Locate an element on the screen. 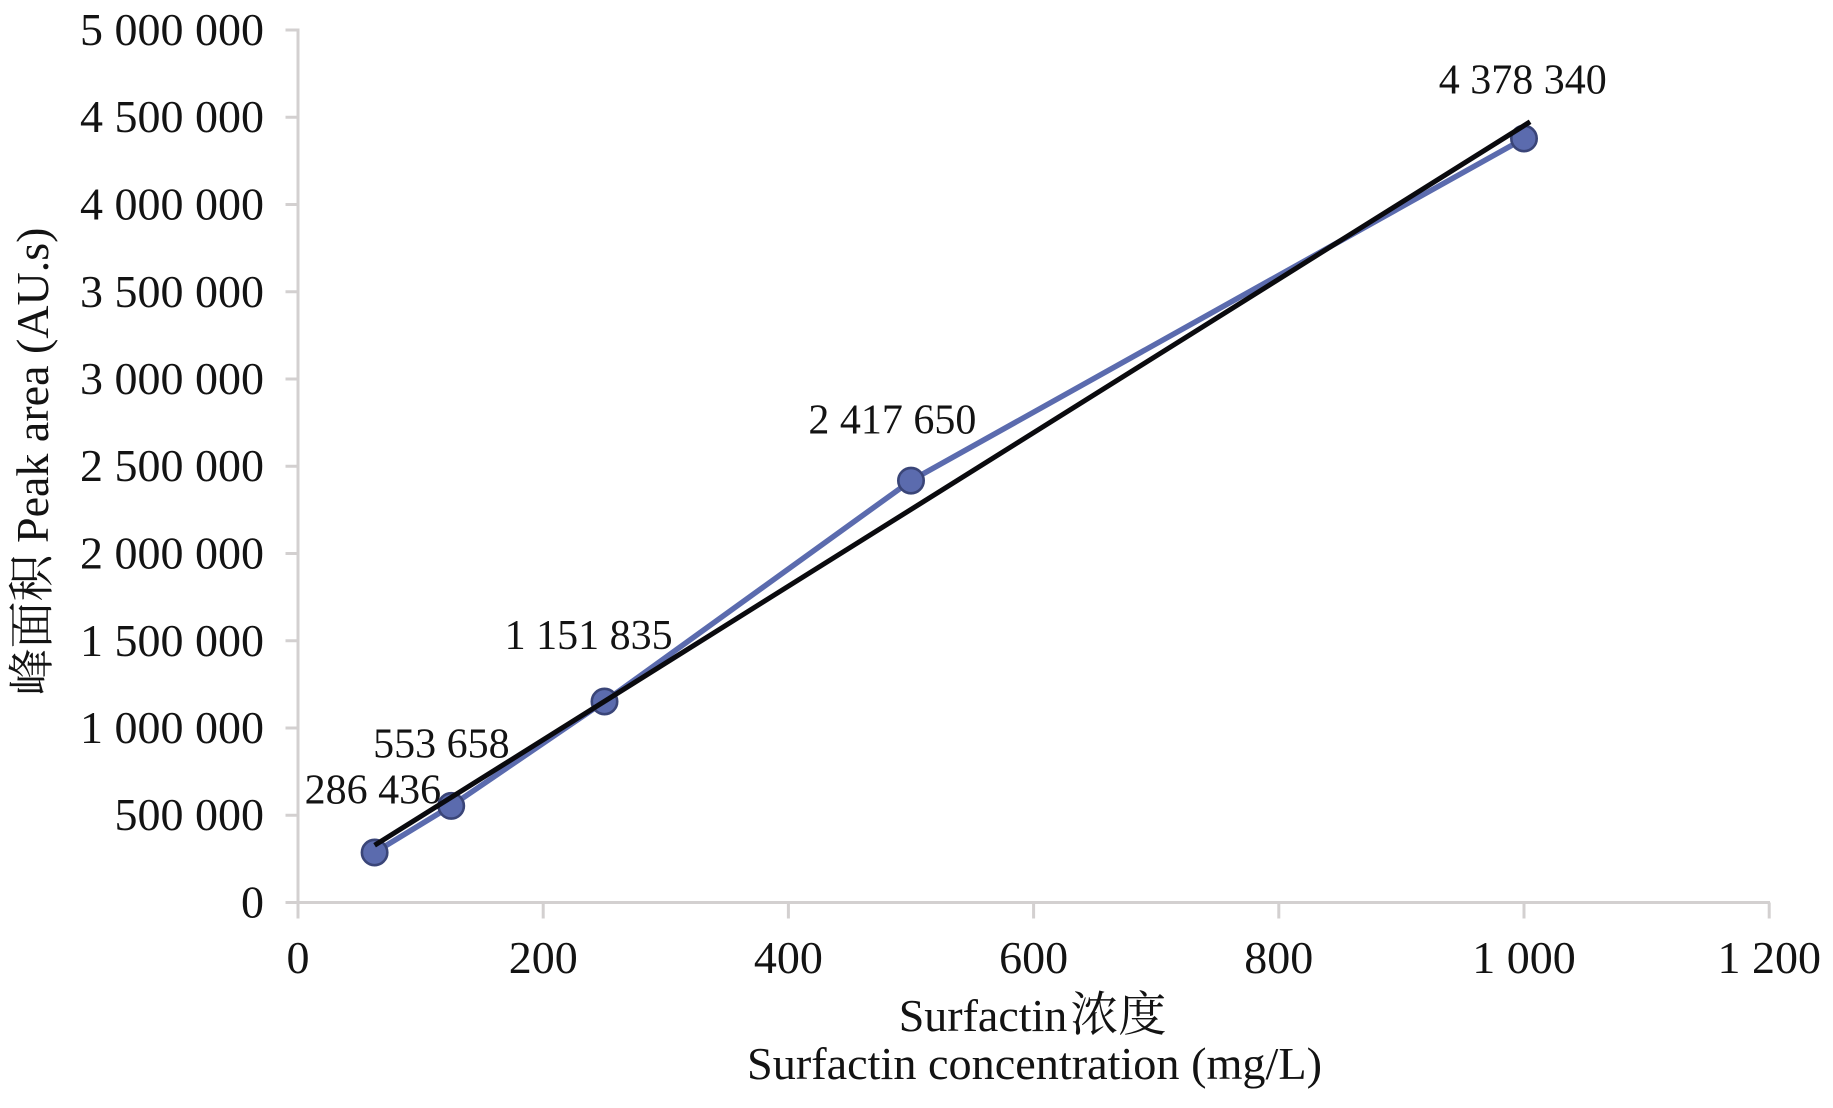  svg-text: 800 is located at coordinates (1278, 957).